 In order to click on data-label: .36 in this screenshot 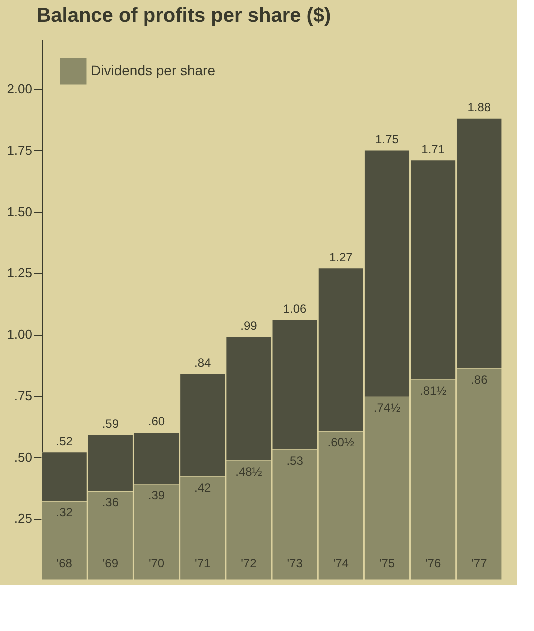, I will do `click(111, 503)`.